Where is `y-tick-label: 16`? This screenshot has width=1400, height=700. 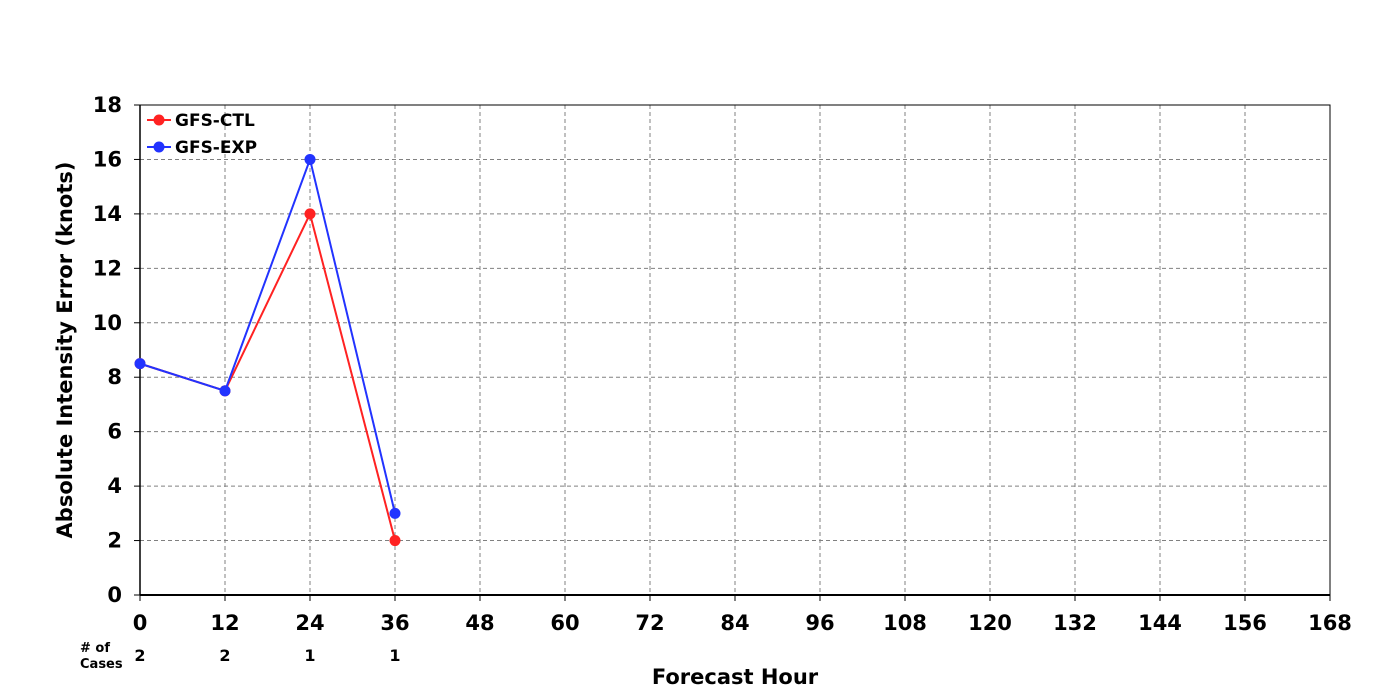 y-tick-label: 16 is located at coordinates (107, 159).